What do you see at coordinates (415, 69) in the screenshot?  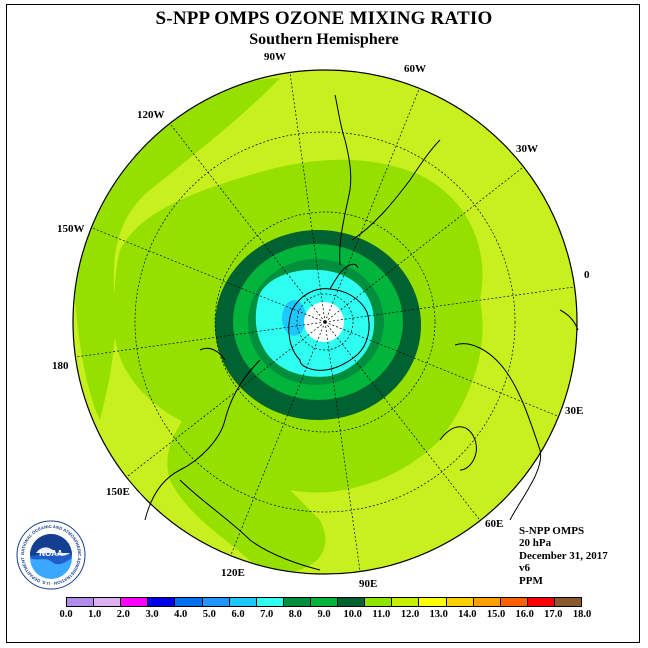 I see `lon-label-60w: 60W` at bounding box center [415, 69].